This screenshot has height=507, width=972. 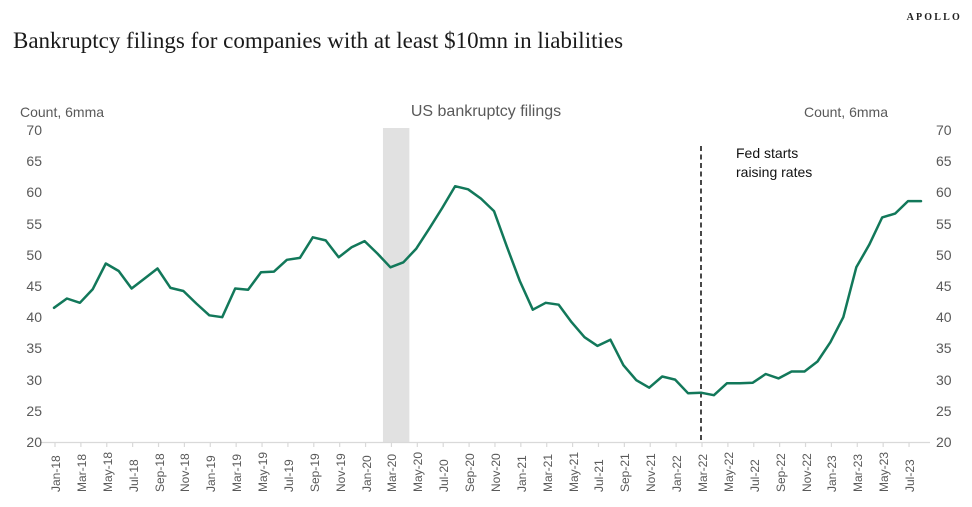 I want to click on x-tick-label: Jan-20, so click(x=366, y=473).